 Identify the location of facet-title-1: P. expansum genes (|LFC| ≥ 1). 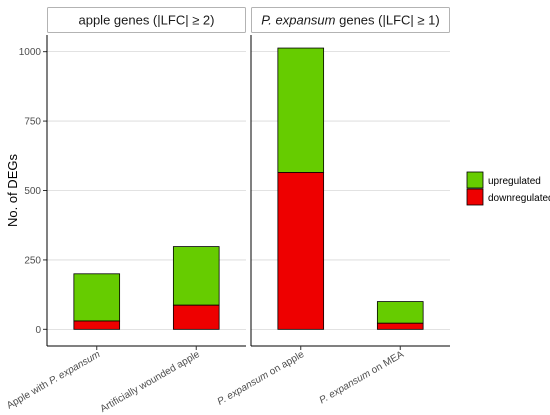
(350, 20).